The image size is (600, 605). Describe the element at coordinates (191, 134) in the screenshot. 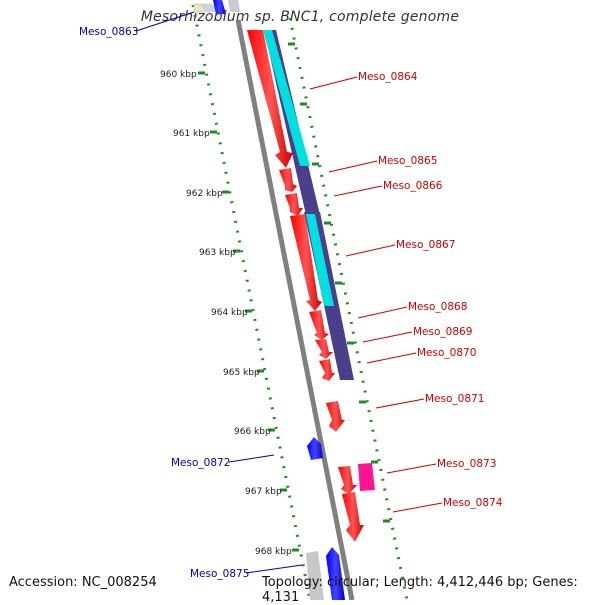

I see `tick-label: 961 kbp` at that location.